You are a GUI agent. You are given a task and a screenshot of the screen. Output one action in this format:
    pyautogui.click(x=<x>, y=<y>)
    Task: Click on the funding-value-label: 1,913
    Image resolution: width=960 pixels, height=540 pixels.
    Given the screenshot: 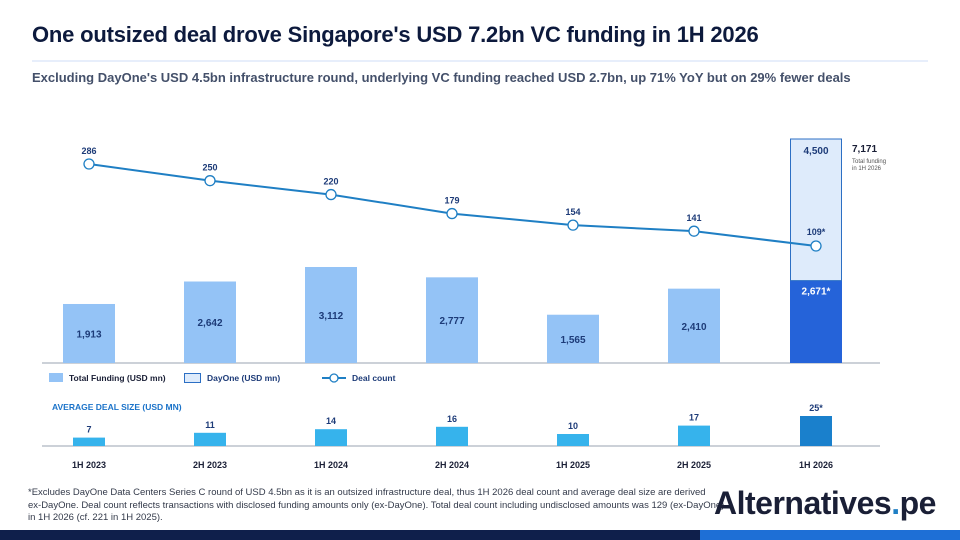 What is the action you would take?
    pyautogui.click(x=88, y=334)
    